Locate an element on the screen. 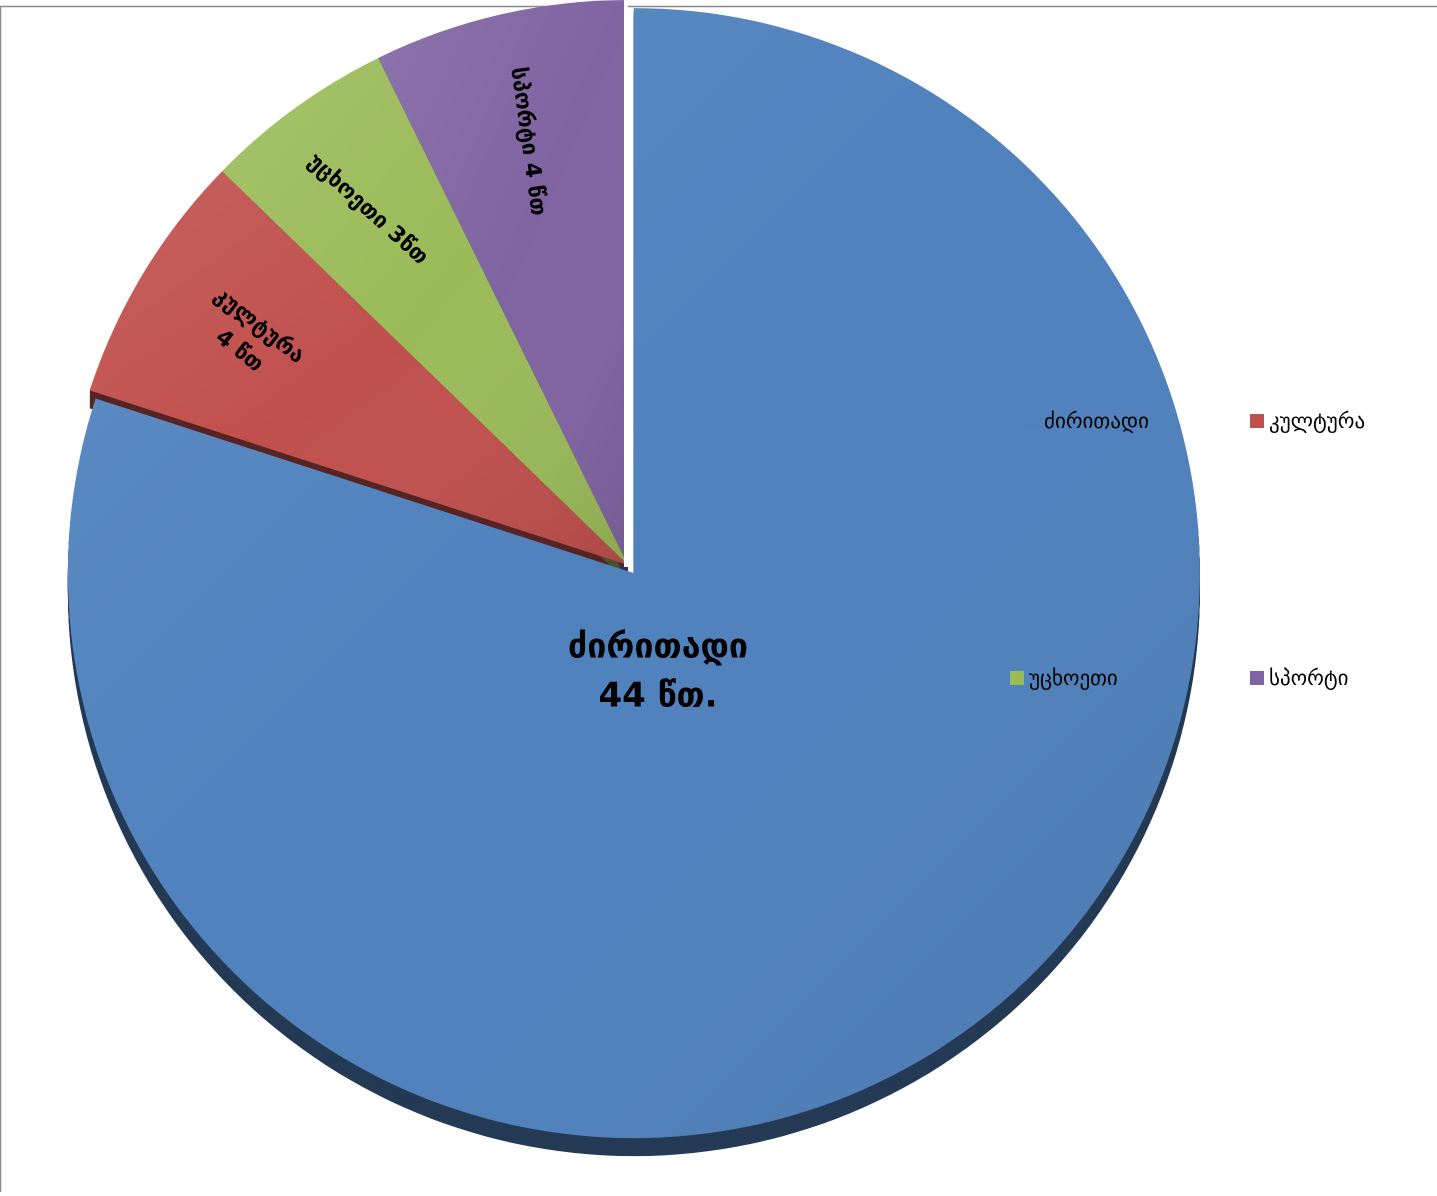 The width and height of the screenshot is (1437, 1196). legend-item-culture: კულტურა is located at coordinates (1307, 421).